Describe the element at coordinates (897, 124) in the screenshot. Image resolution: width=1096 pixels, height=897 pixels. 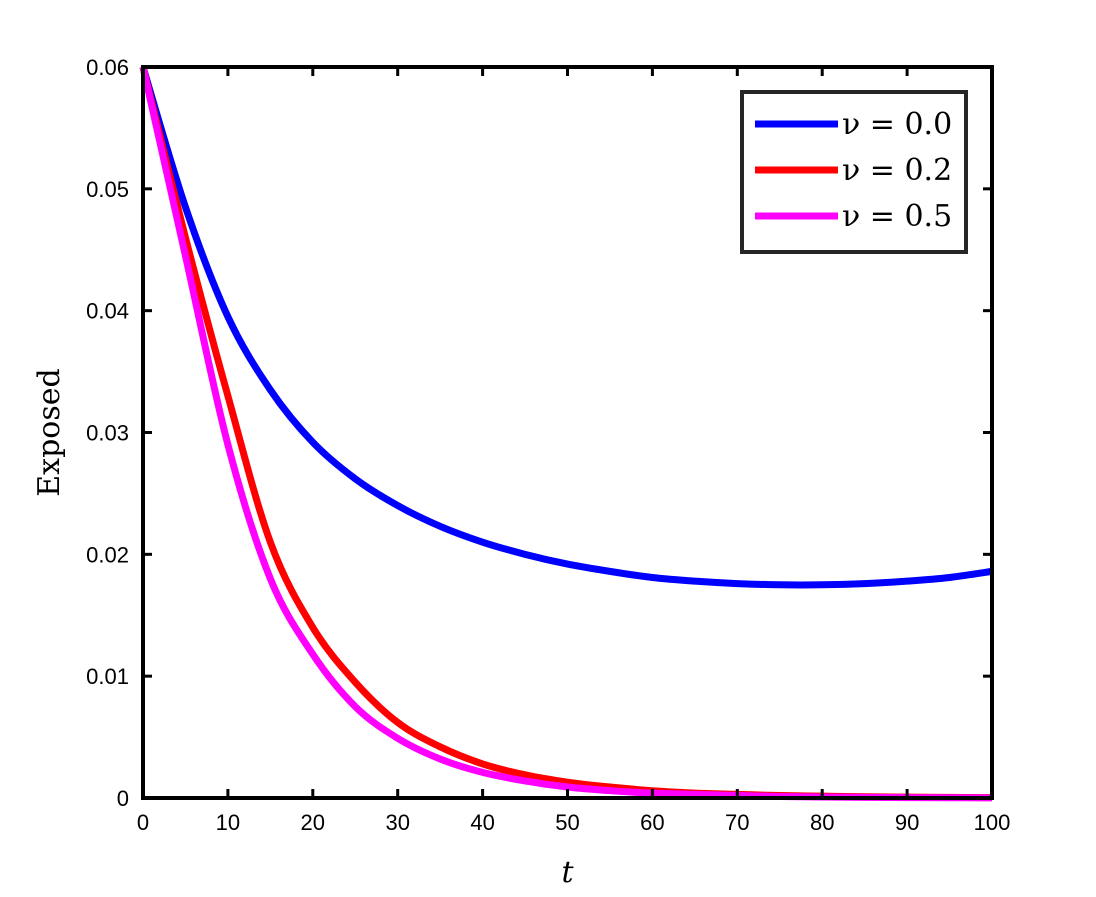
I see `legend-label-0: ν = 0.0` at that location.